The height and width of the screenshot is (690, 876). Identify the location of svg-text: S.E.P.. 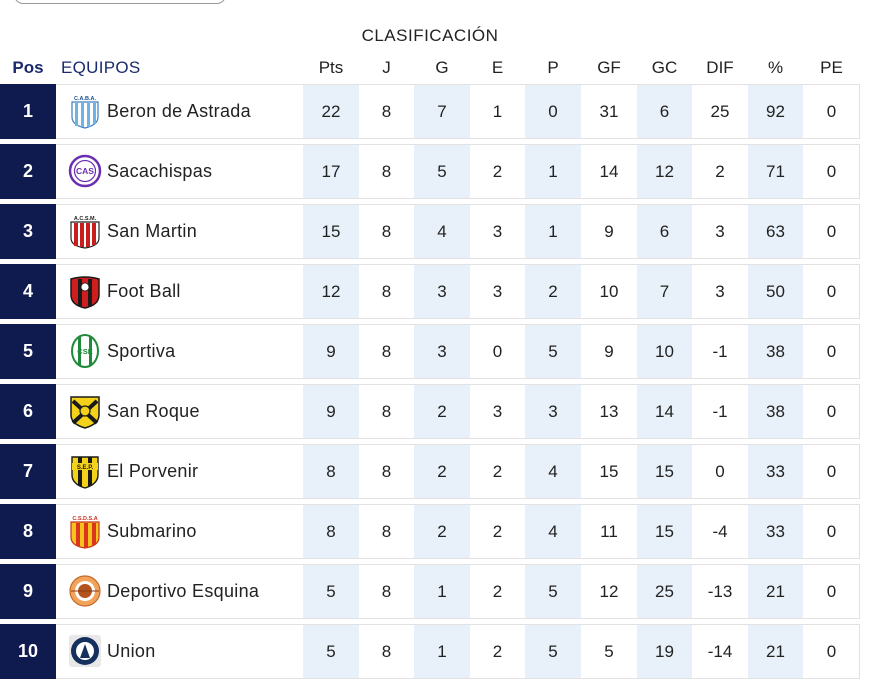
(85, 468).